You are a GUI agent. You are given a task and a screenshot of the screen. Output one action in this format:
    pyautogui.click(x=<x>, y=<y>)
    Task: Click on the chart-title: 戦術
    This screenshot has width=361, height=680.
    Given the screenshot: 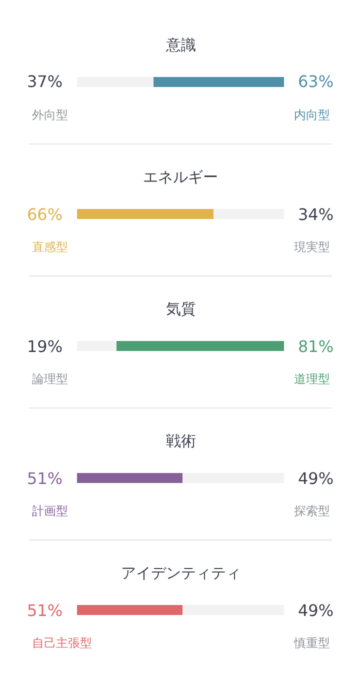 What is the action you would take?
    pyautogui.click(x=181, y=441)
    